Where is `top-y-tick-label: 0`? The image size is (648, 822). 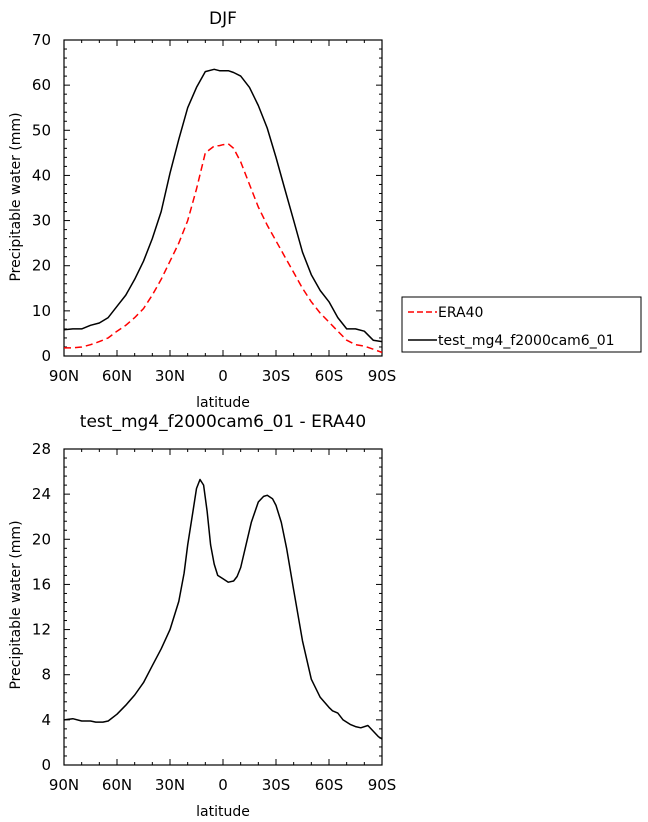 top-y-tick-label: 0 is located at coordinates (46, 356).